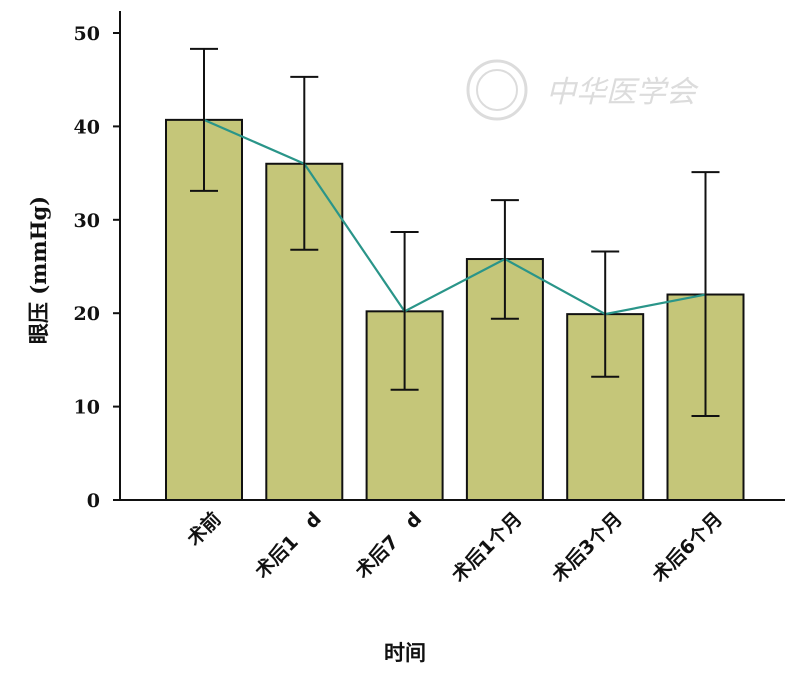 The width and height of the screenshot is (804, 687). What do you see at coordinates (87, 127) in the screenshot?
I see `y-tick-label: 40` at bounding box center [87, 127].